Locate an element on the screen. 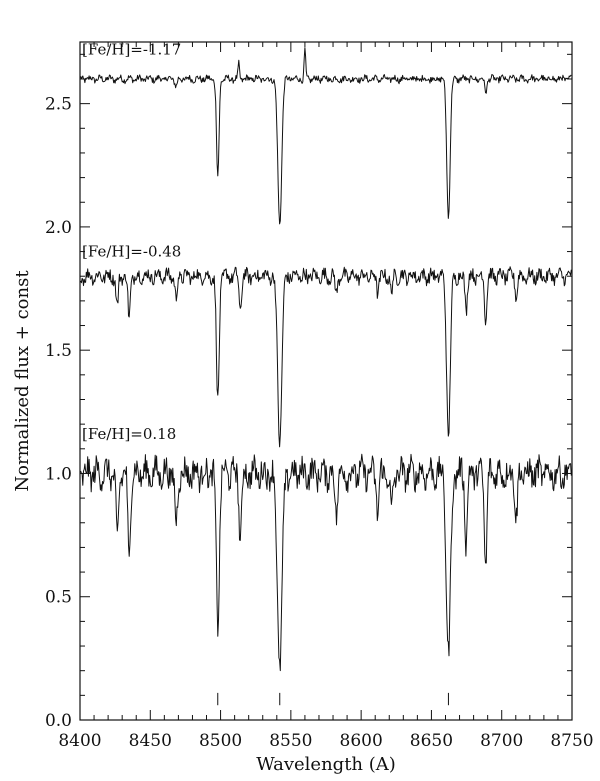  x-tick-label: 8450 is located at coordinates (150, 741).